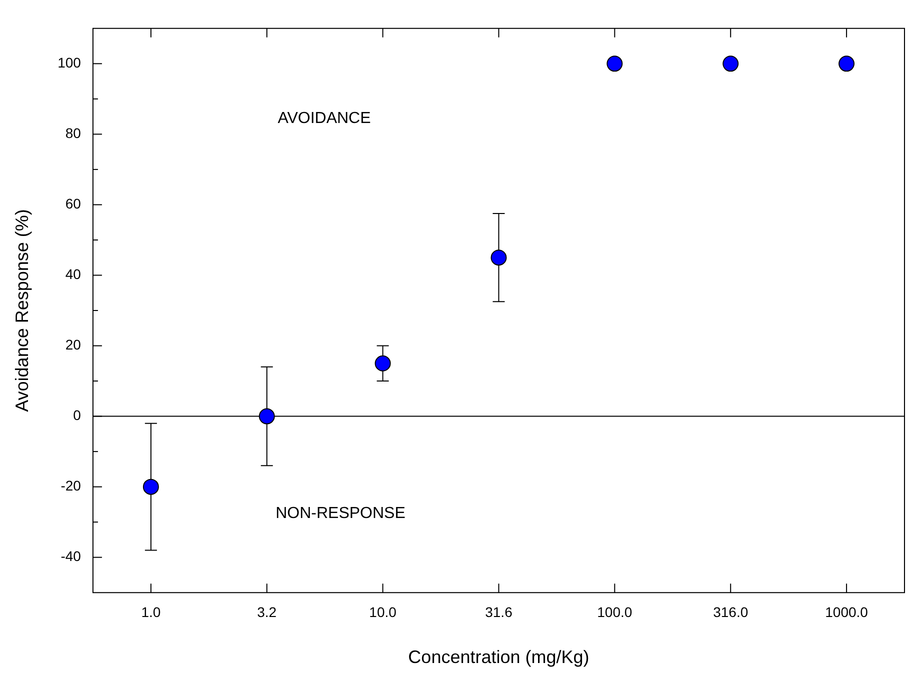 The image size is (921, 681). Describe the element at coordinates (383, 612) in the screenshot. I see `x-tick-label: 10.0` at that location.